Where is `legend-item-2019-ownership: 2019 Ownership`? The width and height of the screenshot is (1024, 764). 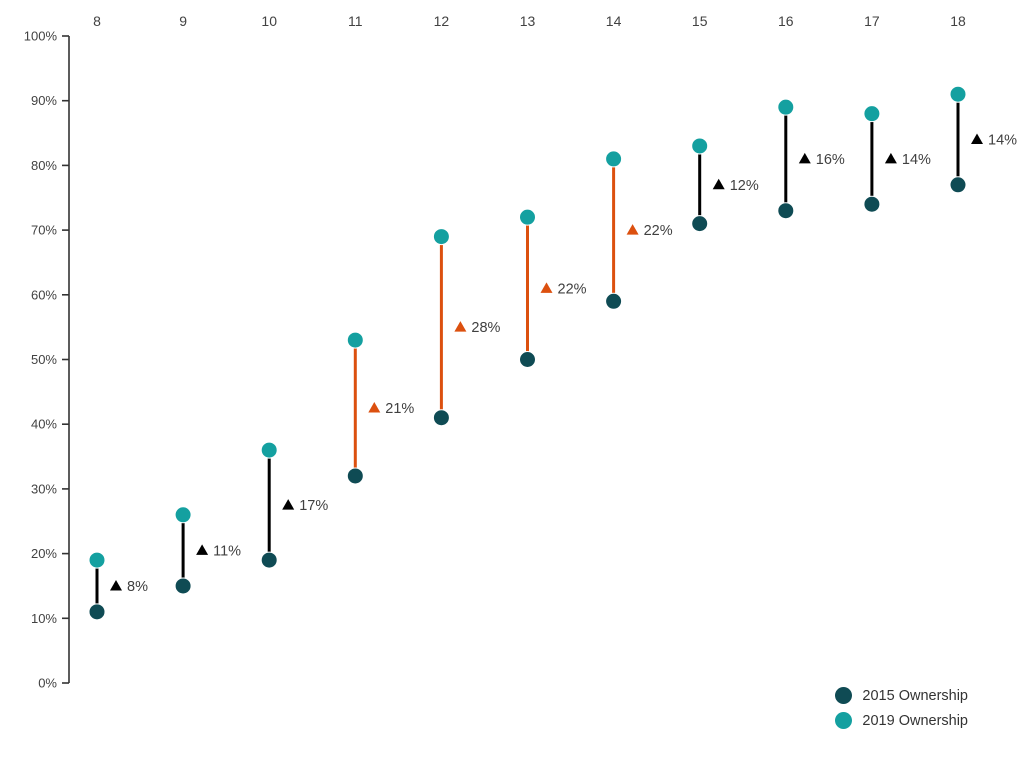
legend-item-2019-ownership: 2019 Ownership is located at coordinates (901, 720).